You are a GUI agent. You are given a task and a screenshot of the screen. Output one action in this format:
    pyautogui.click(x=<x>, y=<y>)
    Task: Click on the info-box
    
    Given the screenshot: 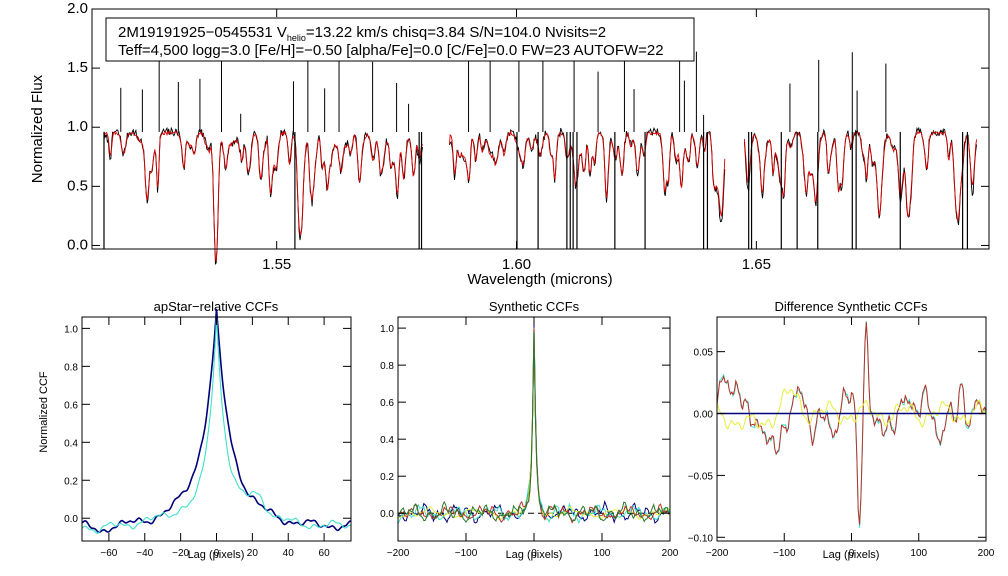 What is the action you would take?
    pyautogui.click(x=400, y=39)
    